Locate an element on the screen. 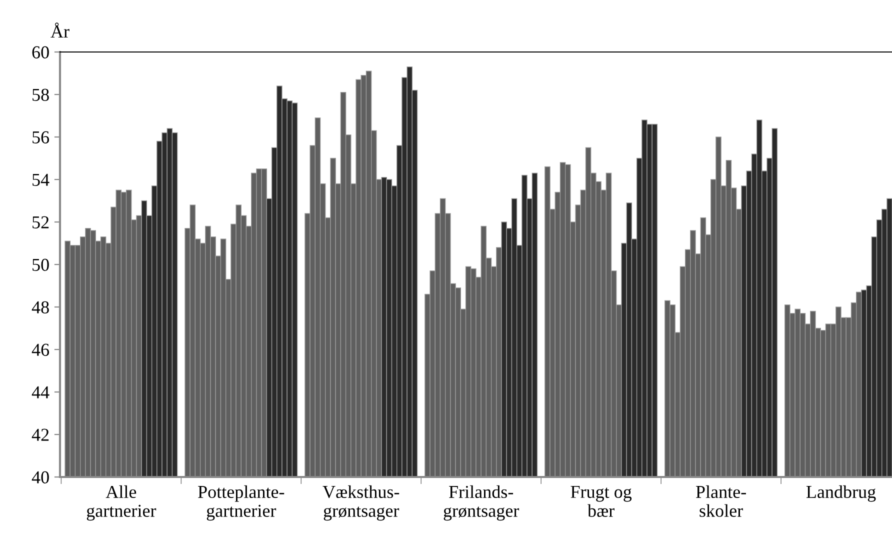 This screenshot has width=892, height=544. x-tick-label: Væksthus- grøntsager is located at coordinates (361, 503).